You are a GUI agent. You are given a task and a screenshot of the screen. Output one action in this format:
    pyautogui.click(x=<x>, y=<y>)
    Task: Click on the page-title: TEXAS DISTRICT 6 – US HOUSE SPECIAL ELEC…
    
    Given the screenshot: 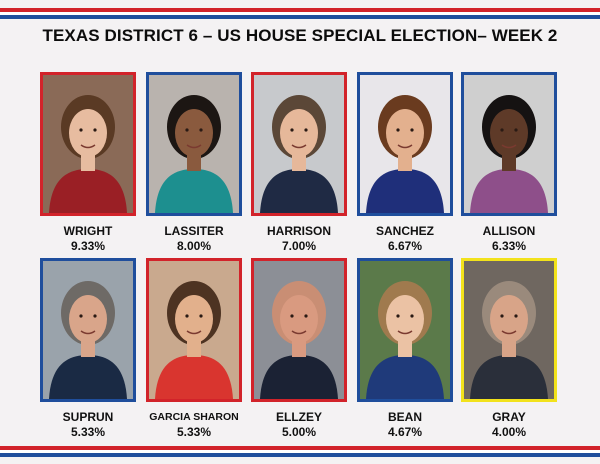 What is the action you would take?
    pyautogui.click(x=300, y=35)
    